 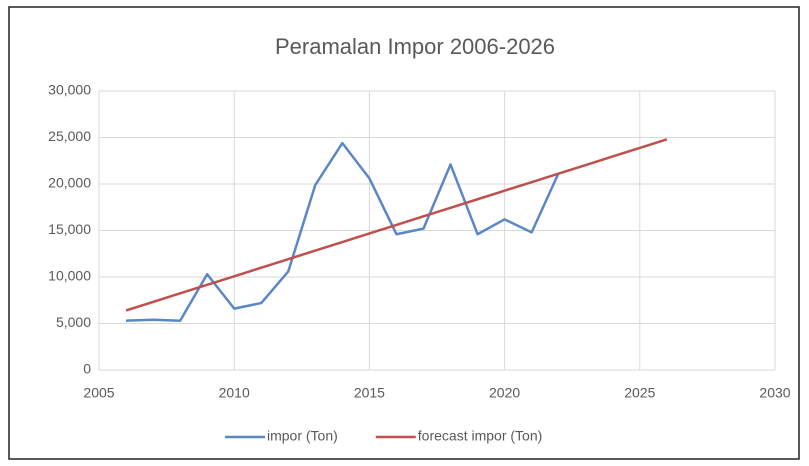 What do you see at coordinates (98, 393) in the screenshot?
I see `x-tick-label: 2005` at bounding box center [98, 393].